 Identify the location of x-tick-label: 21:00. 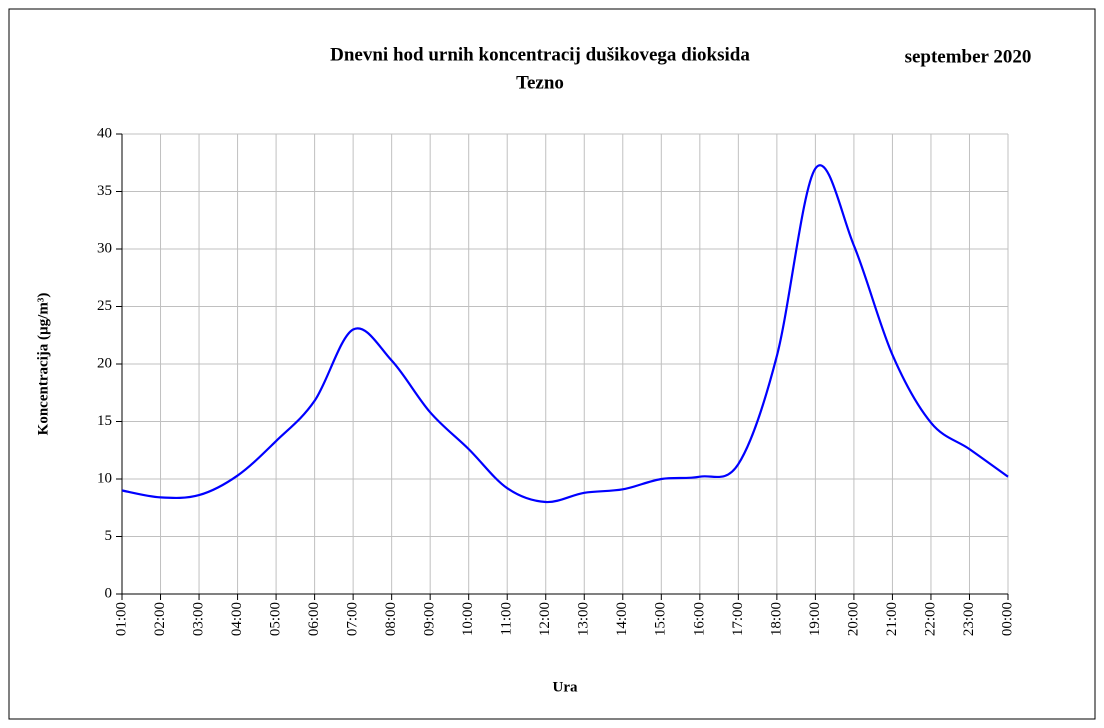
(892, 619).